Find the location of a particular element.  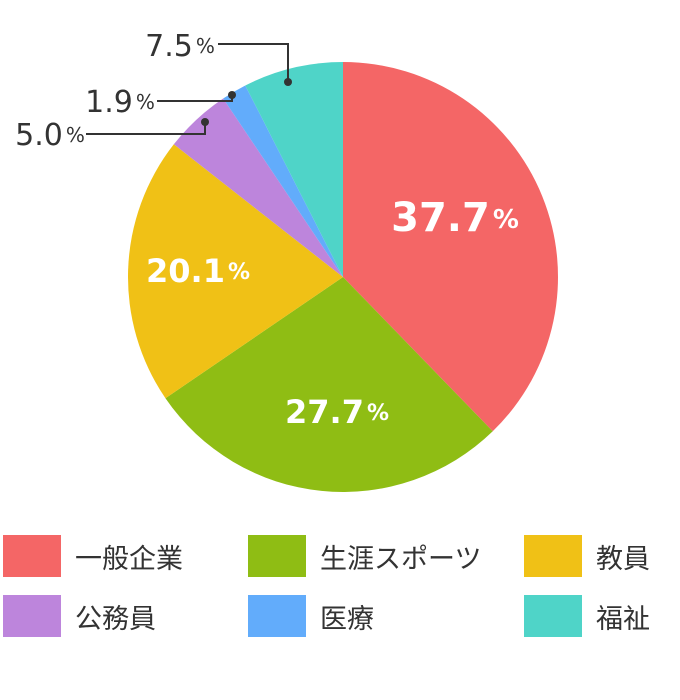

pie-slice-iryo is located at coordinates (283, 181).